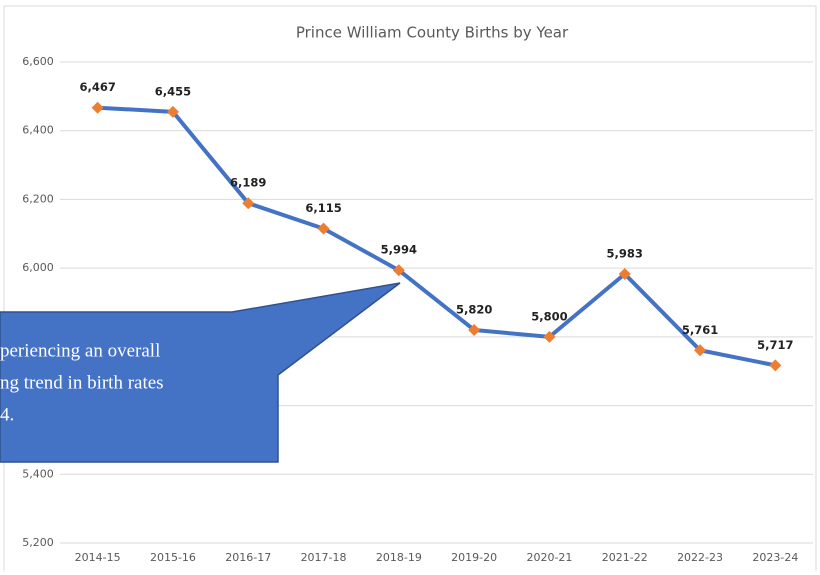  Describe the element at coordinates (97, 87) in the screenshot. I see `data-label: 6,467` at that location.